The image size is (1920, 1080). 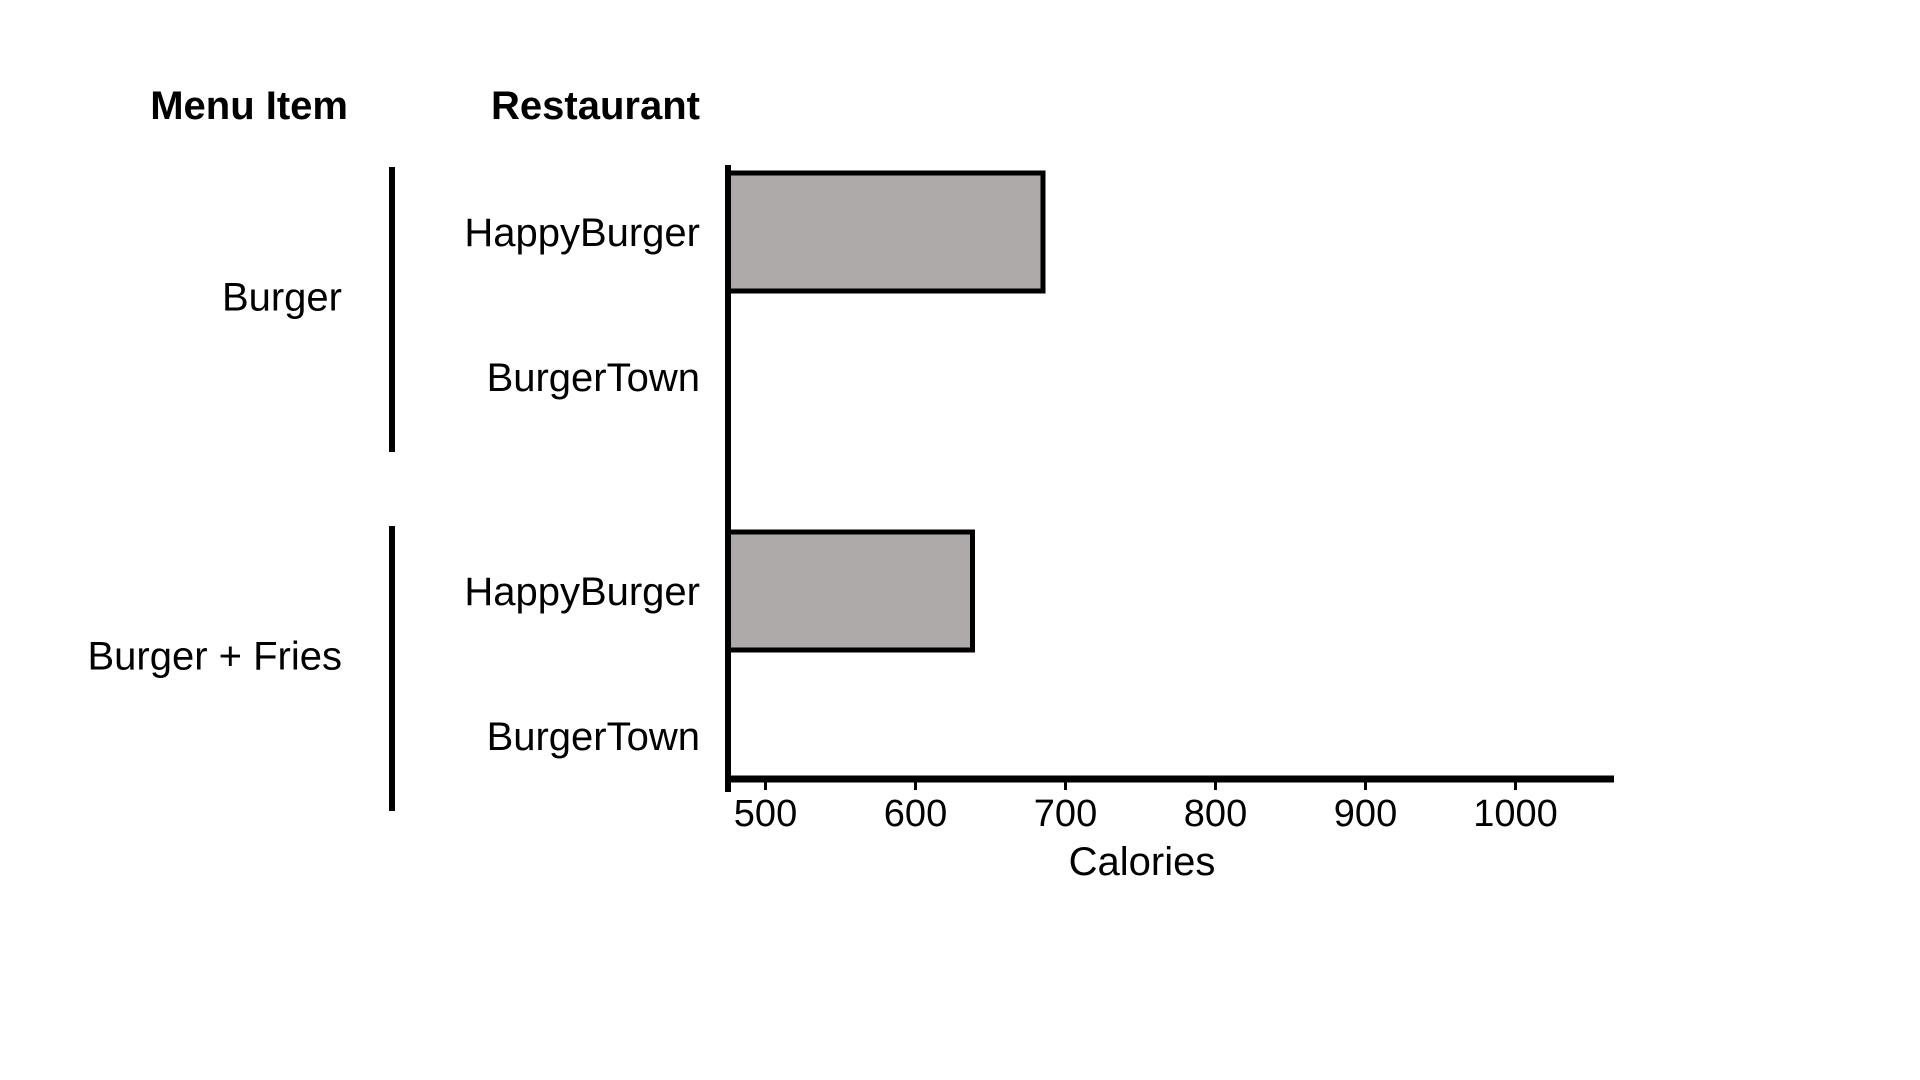 What do you see at coordinates (249, 106) in the screenshot?
I see `header-menu-item: Menu Item` at bounding box center [249, 106].